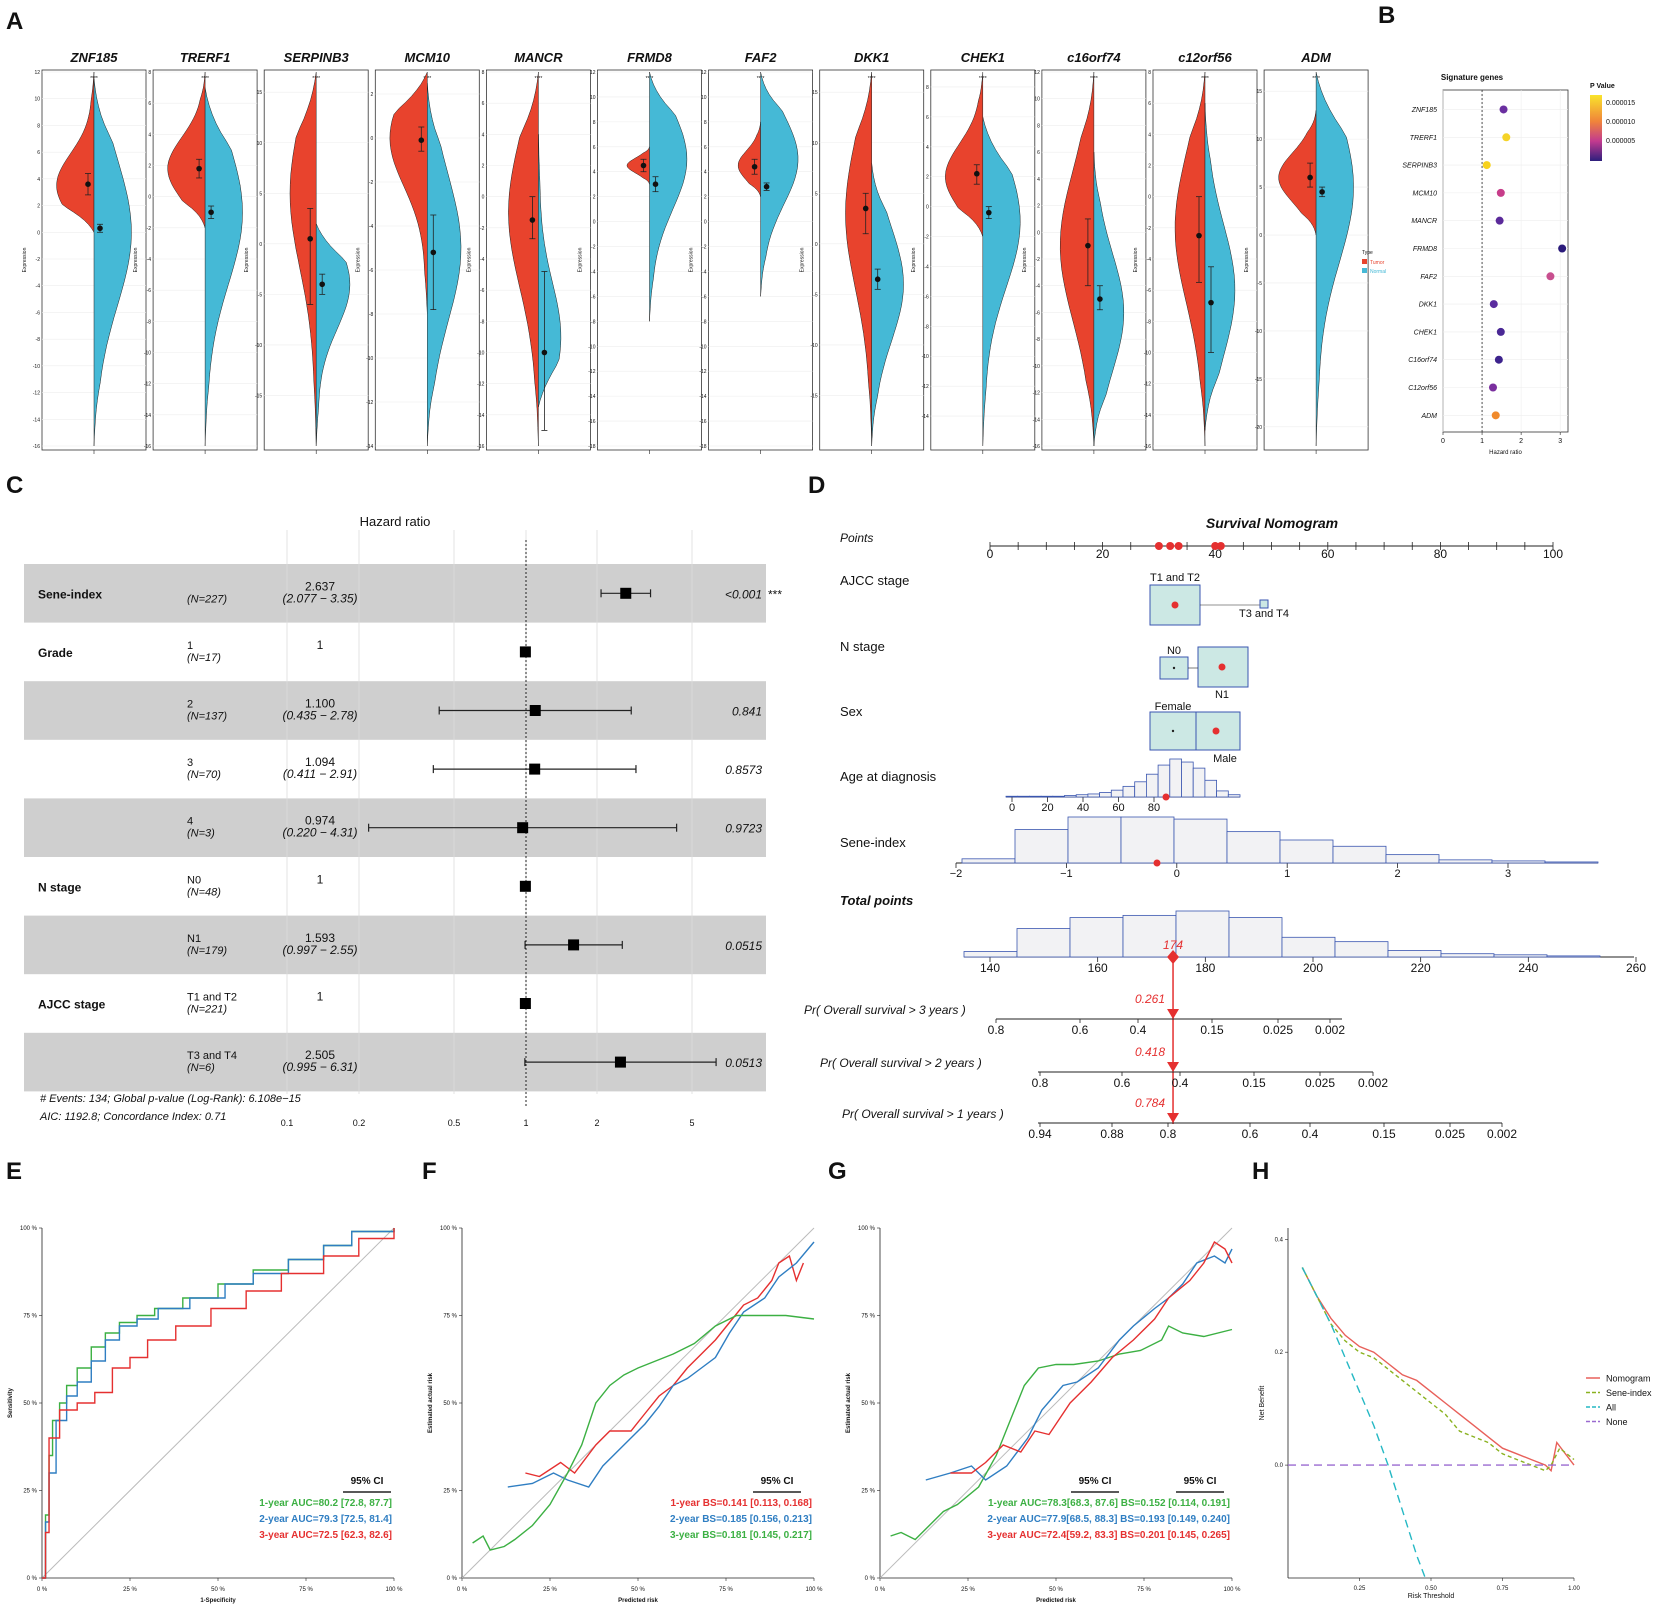 The height and width of the screenshot is (1623, 1654). Describe the element at coordinates (394, 1590) in the screenshot. I see `x-tick-label: 100 %` at that location.